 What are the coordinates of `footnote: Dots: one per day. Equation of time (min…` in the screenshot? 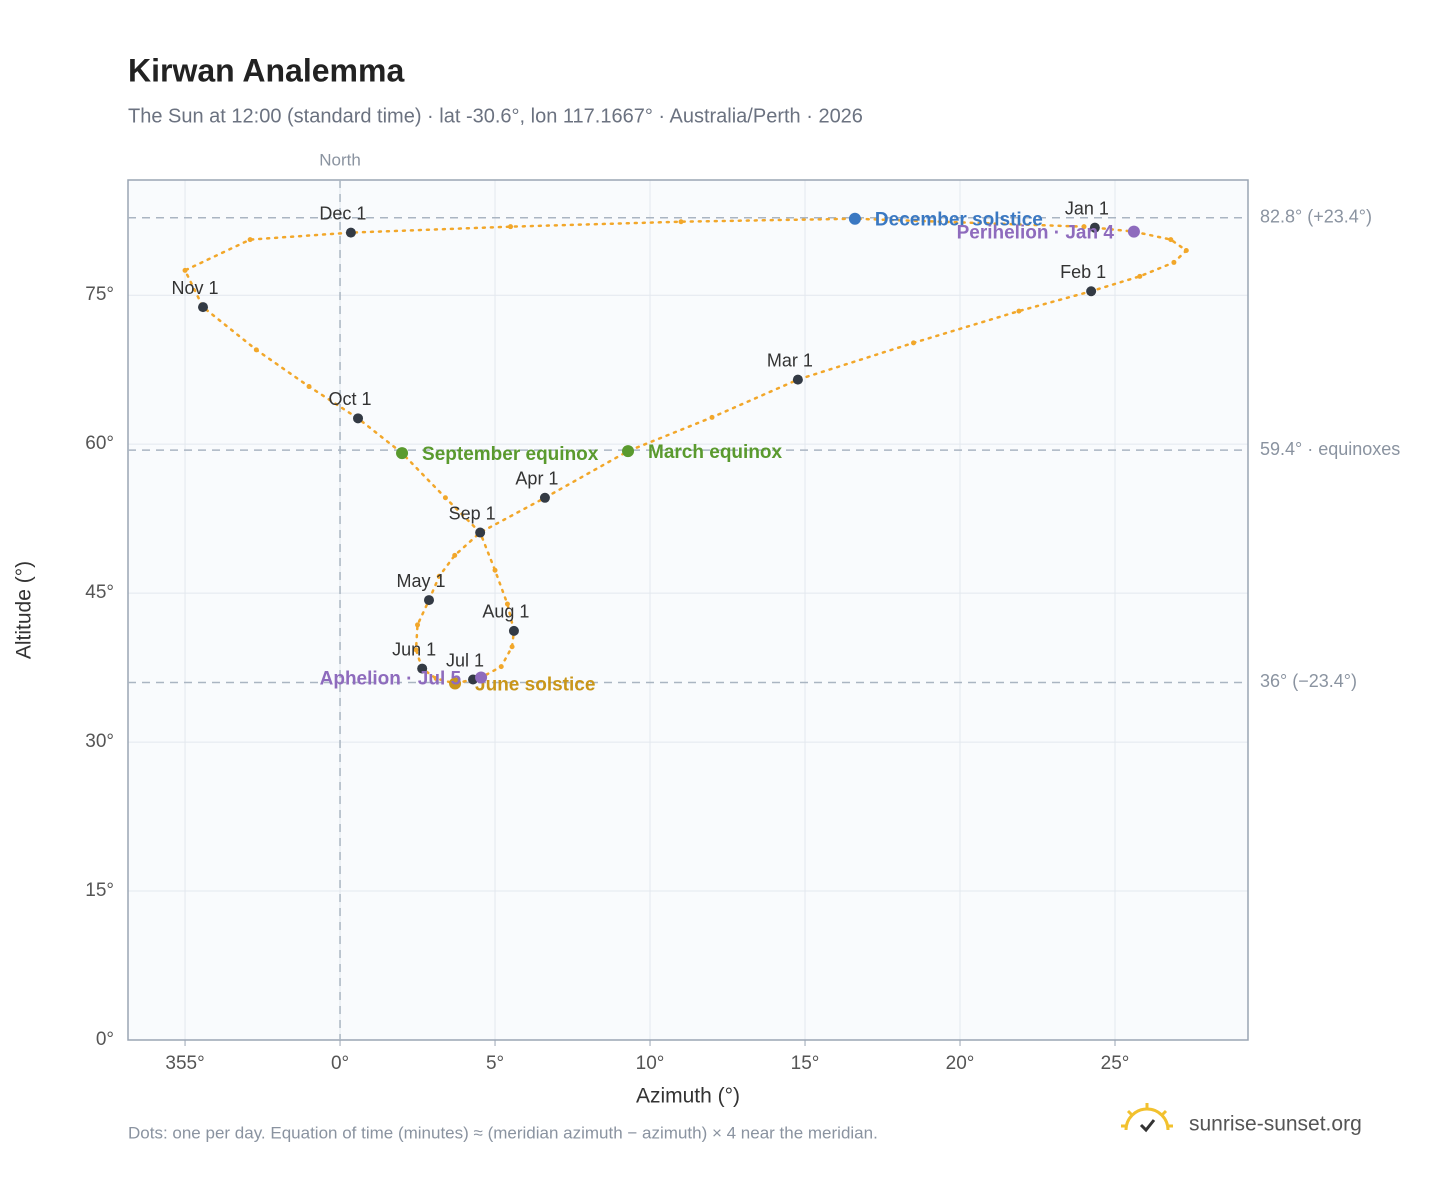 It's located at (503, 1132).